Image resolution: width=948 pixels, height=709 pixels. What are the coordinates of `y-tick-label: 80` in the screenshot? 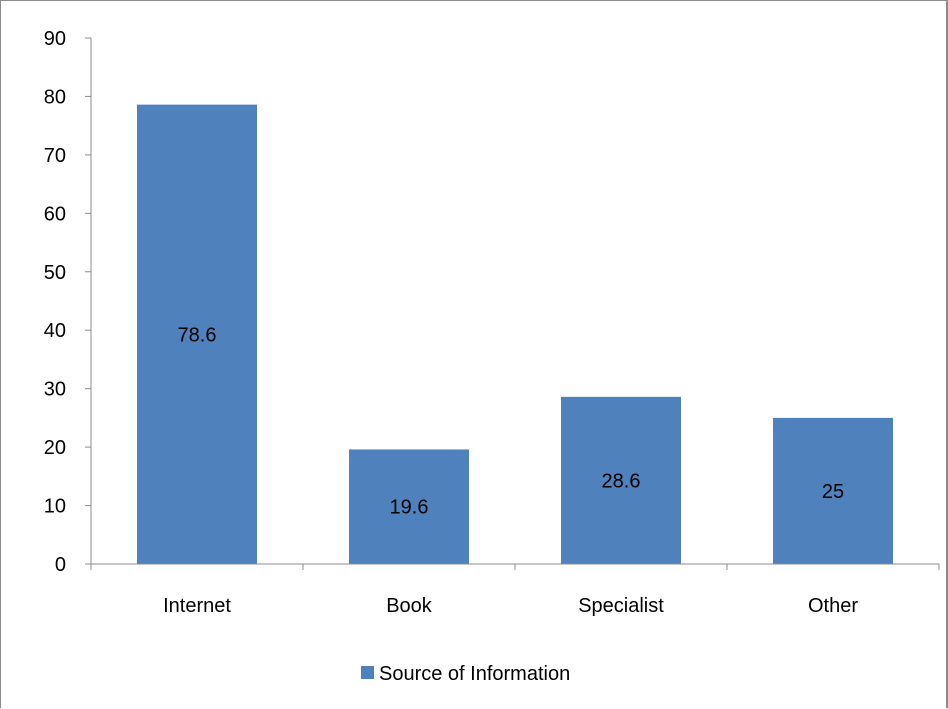 It's located at (55, 97).